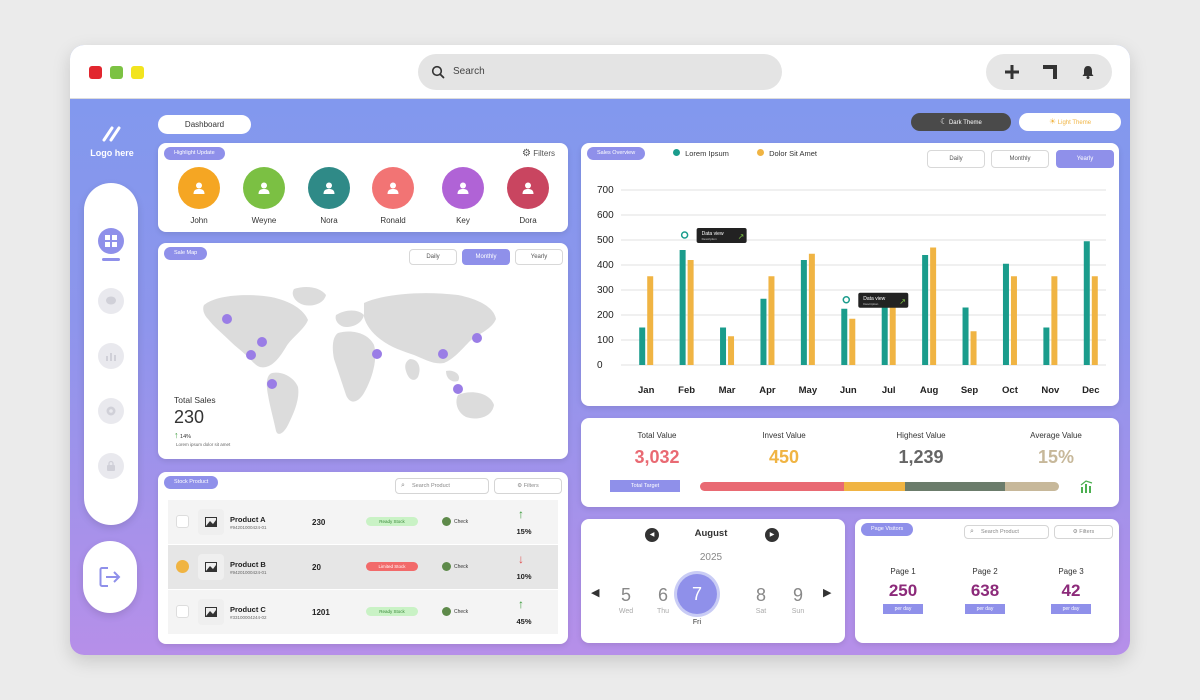 This screenshot has height=700, width=1200. Describe the element at coordinates (1010, 390) in the screenshot. I see `x-tick-label: Oct` at that location.